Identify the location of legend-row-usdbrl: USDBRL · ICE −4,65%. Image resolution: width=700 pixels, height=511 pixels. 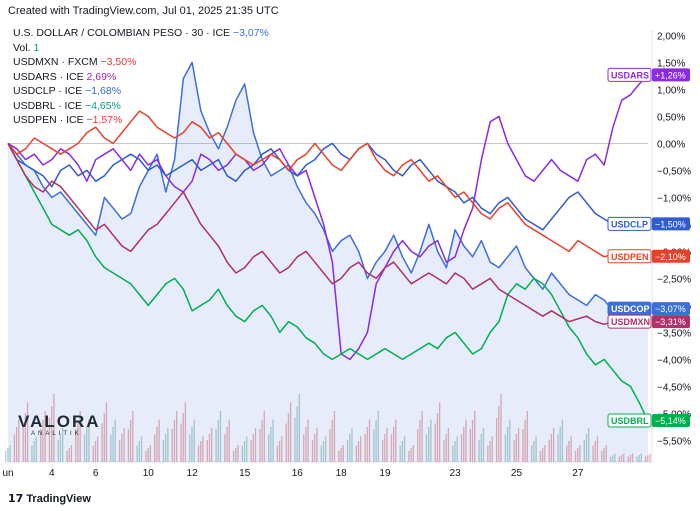
(141, 106).